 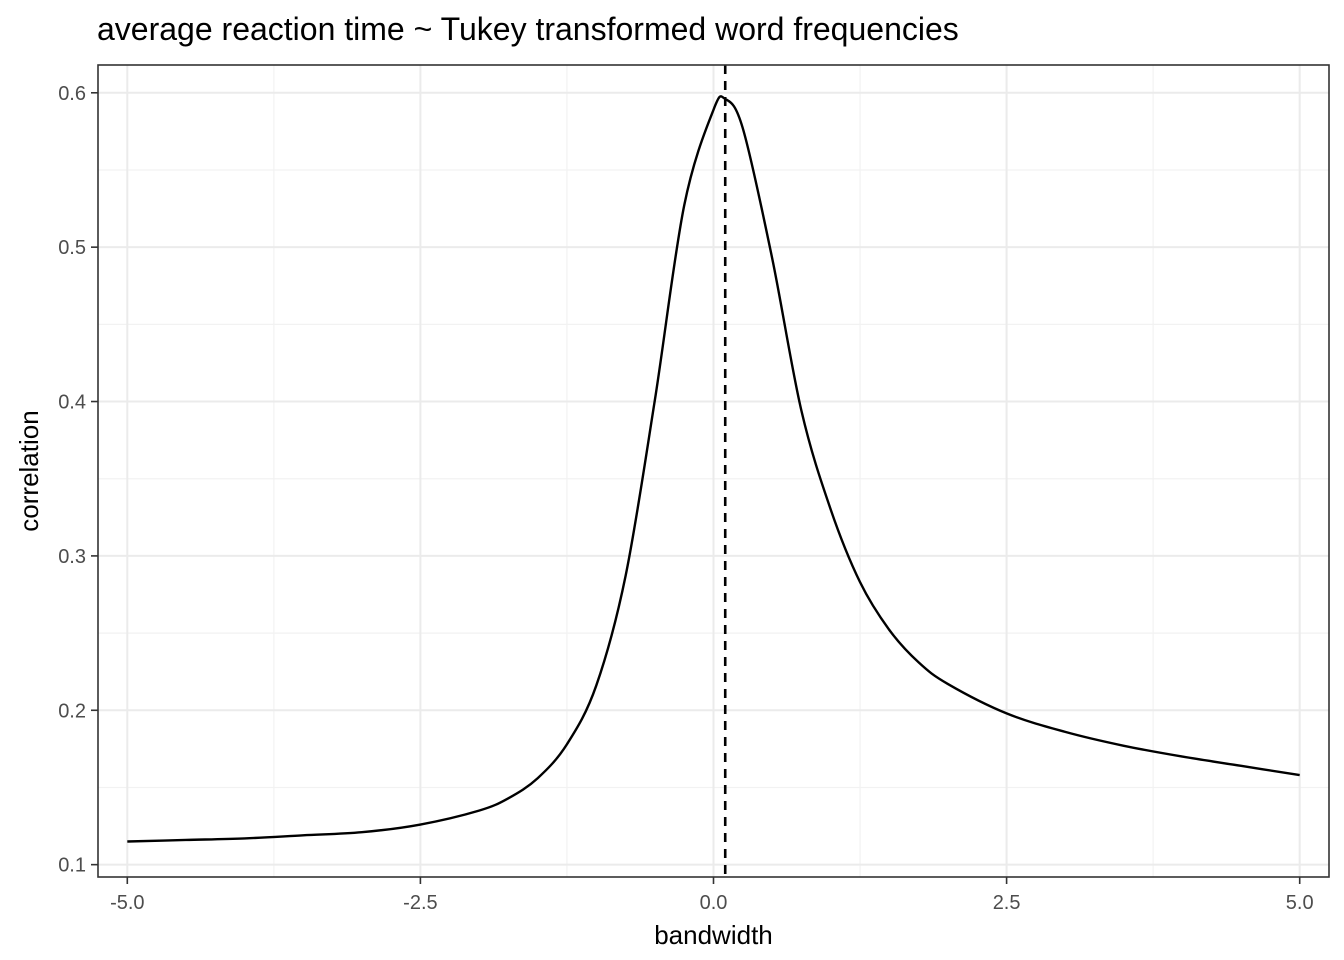 What do you see at coordinates (714, 903) in the screenshot?
I see `x-tick-label: 0.0` at bounding box center [714, 903].